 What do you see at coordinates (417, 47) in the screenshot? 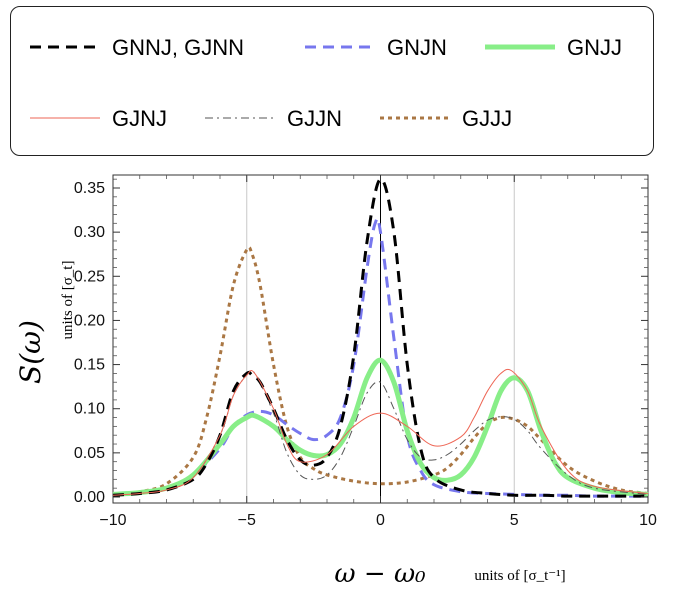
I see `legend-label: GNJN` at bounding box center [417, 47].